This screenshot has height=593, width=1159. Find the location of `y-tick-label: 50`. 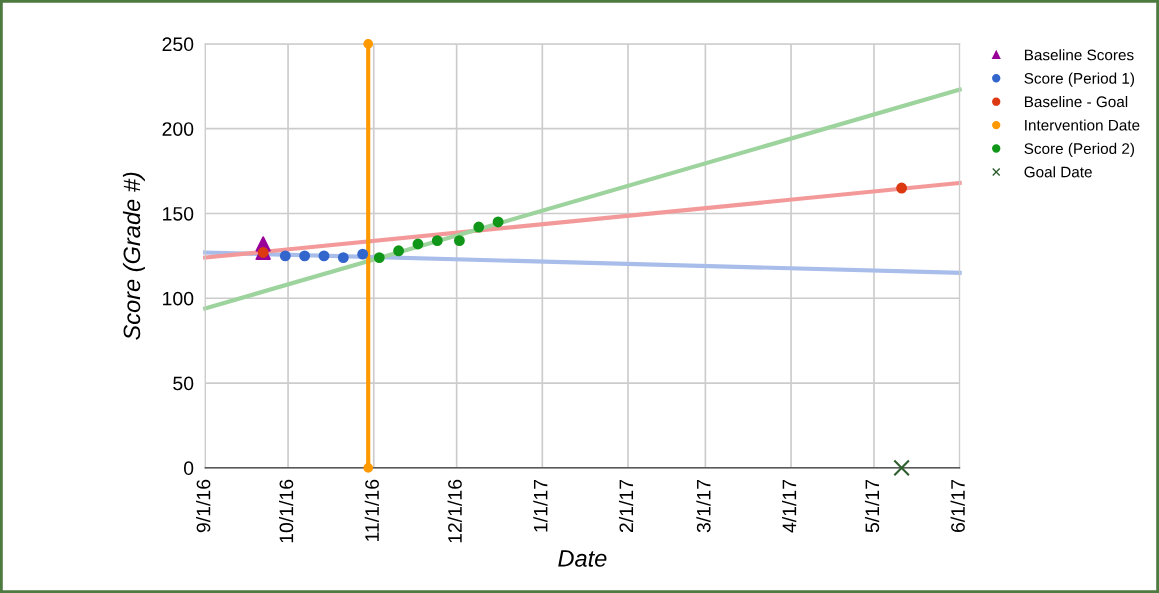

y-tick-label: 50 is located at coordinates (183, 383).